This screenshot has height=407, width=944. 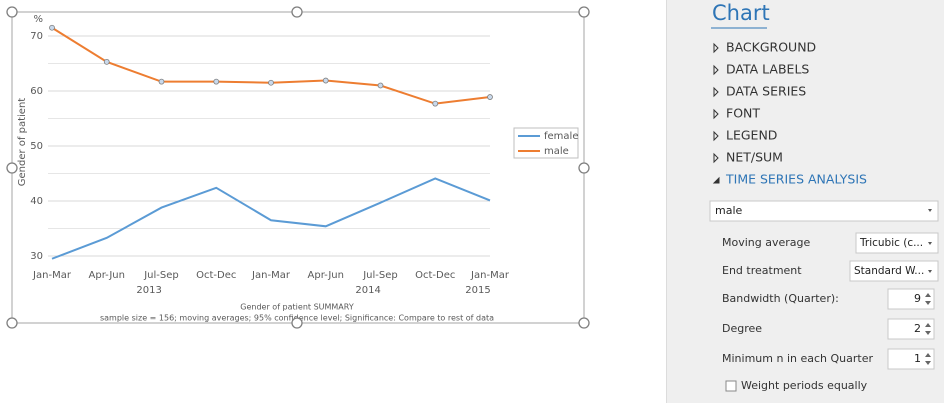 I want to click on footer-title: Gender of patient SUMMARY, so click(x=297, y=307).